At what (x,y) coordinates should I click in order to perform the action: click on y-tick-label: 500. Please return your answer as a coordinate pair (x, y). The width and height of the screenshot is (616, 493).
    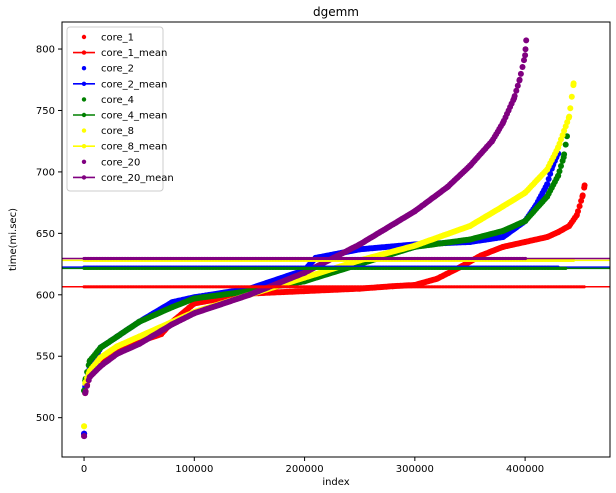
    Looking at the image, I should click on (45, 418).